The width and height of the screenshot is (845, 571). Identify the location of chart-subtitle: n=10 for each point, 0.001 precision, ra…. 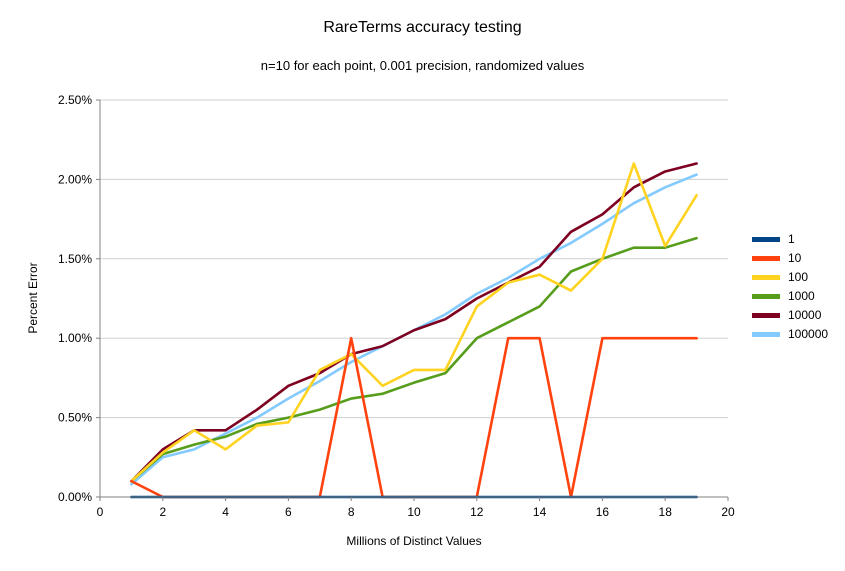
(422, 65).